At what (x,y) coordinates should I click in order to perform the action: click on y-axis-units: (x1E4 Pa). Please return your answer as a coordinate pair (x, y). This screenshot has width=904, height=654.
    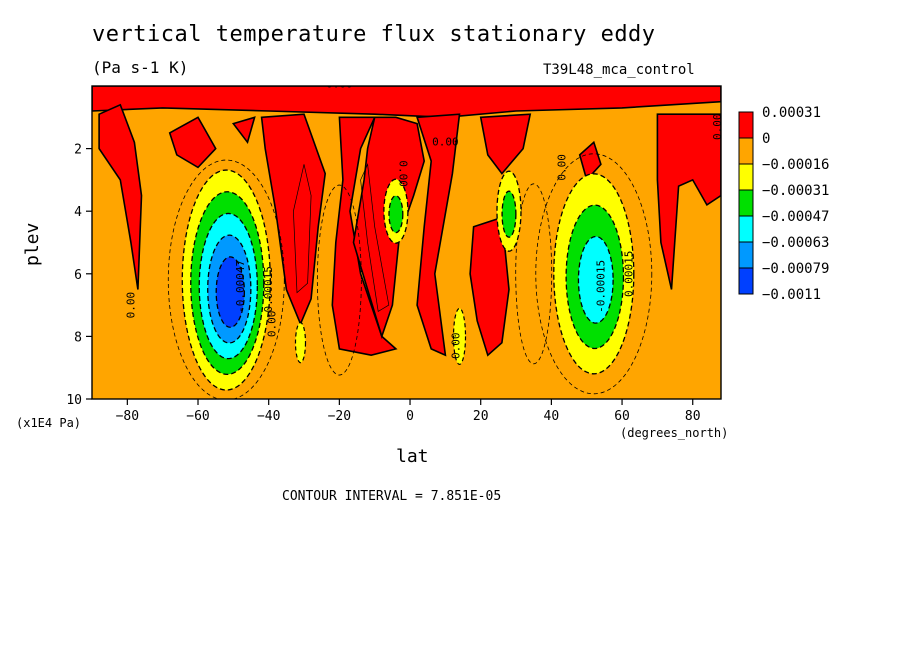
    Looking at the image, I should click on (49, 423).